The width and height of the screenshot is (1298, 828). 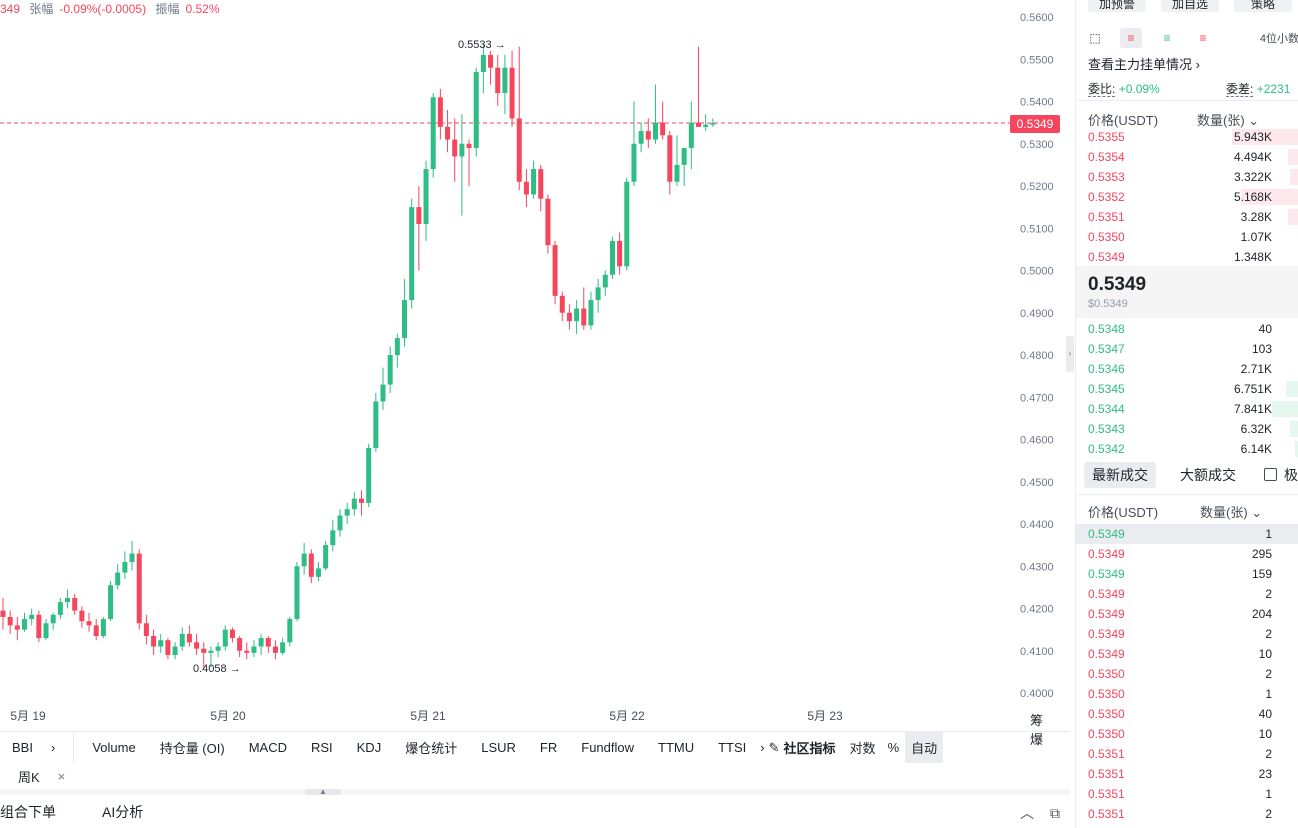 What do you see at coordinates (1106, 409) in the screenshot?
I see `bid-price: 0.5344` at bounding box center [1106, 409].